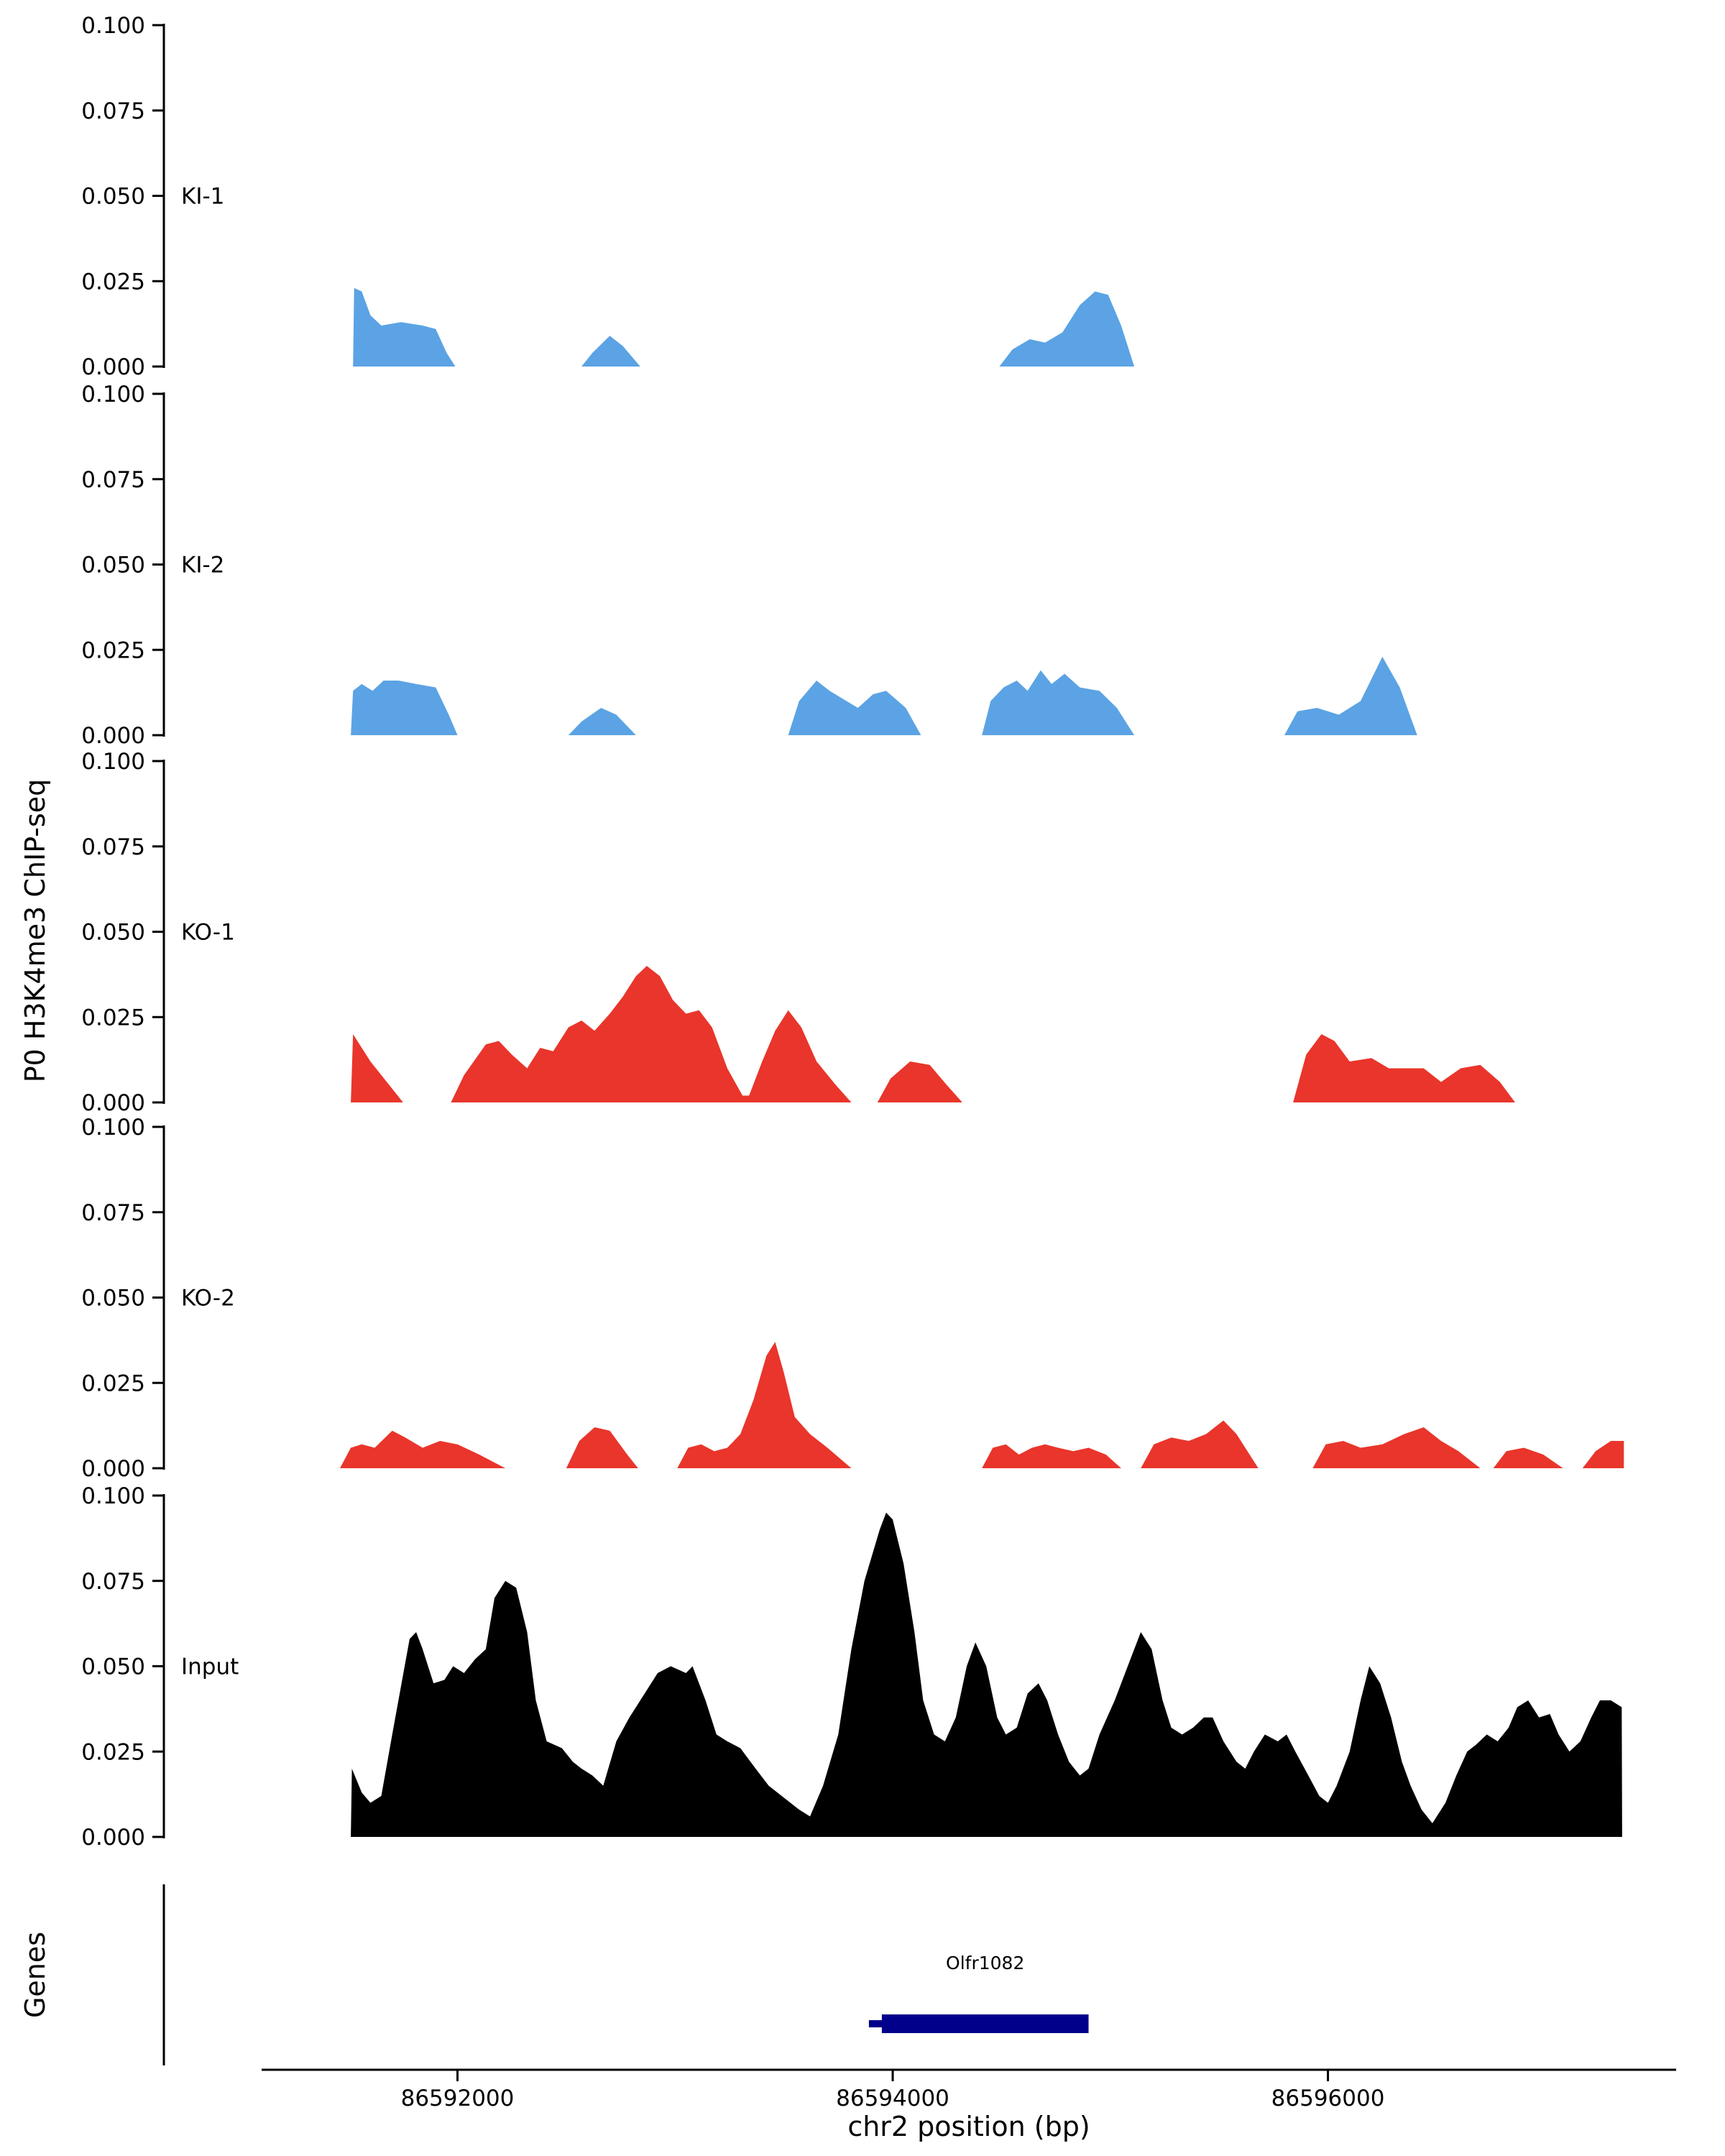 This screenshot has width=1725, height=2156. Describe the element at coordinates (210, 1667) in the screenshot. I see `track-label-Input: Input` at that location.